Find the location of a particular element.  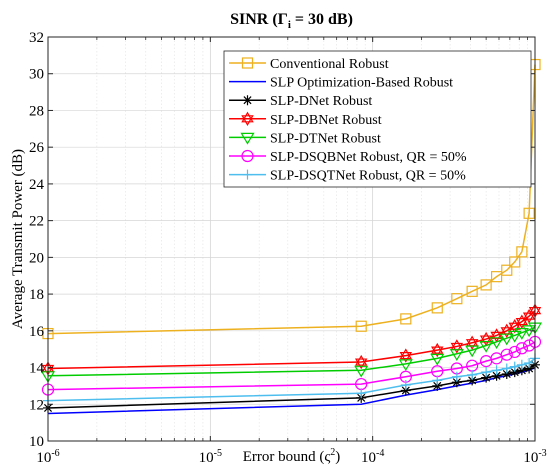

legend-label: Conventional Robust is located at coordinates (329, 64).